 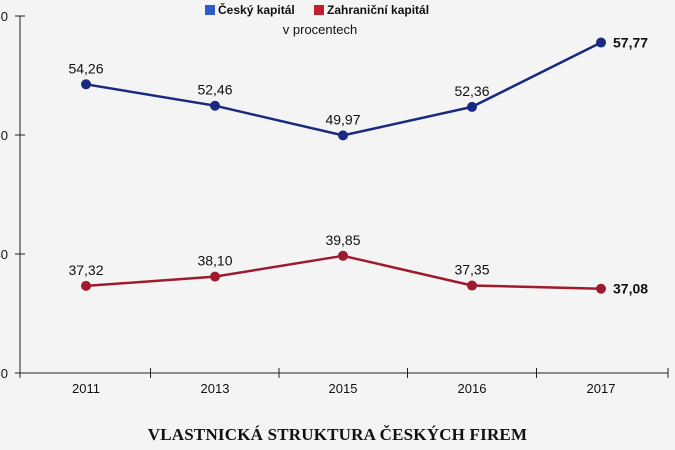 What do you see at coordinates (4, 254) in the screenshot?
I see `y-tick-label: 40` at bounding box center [4, 254].